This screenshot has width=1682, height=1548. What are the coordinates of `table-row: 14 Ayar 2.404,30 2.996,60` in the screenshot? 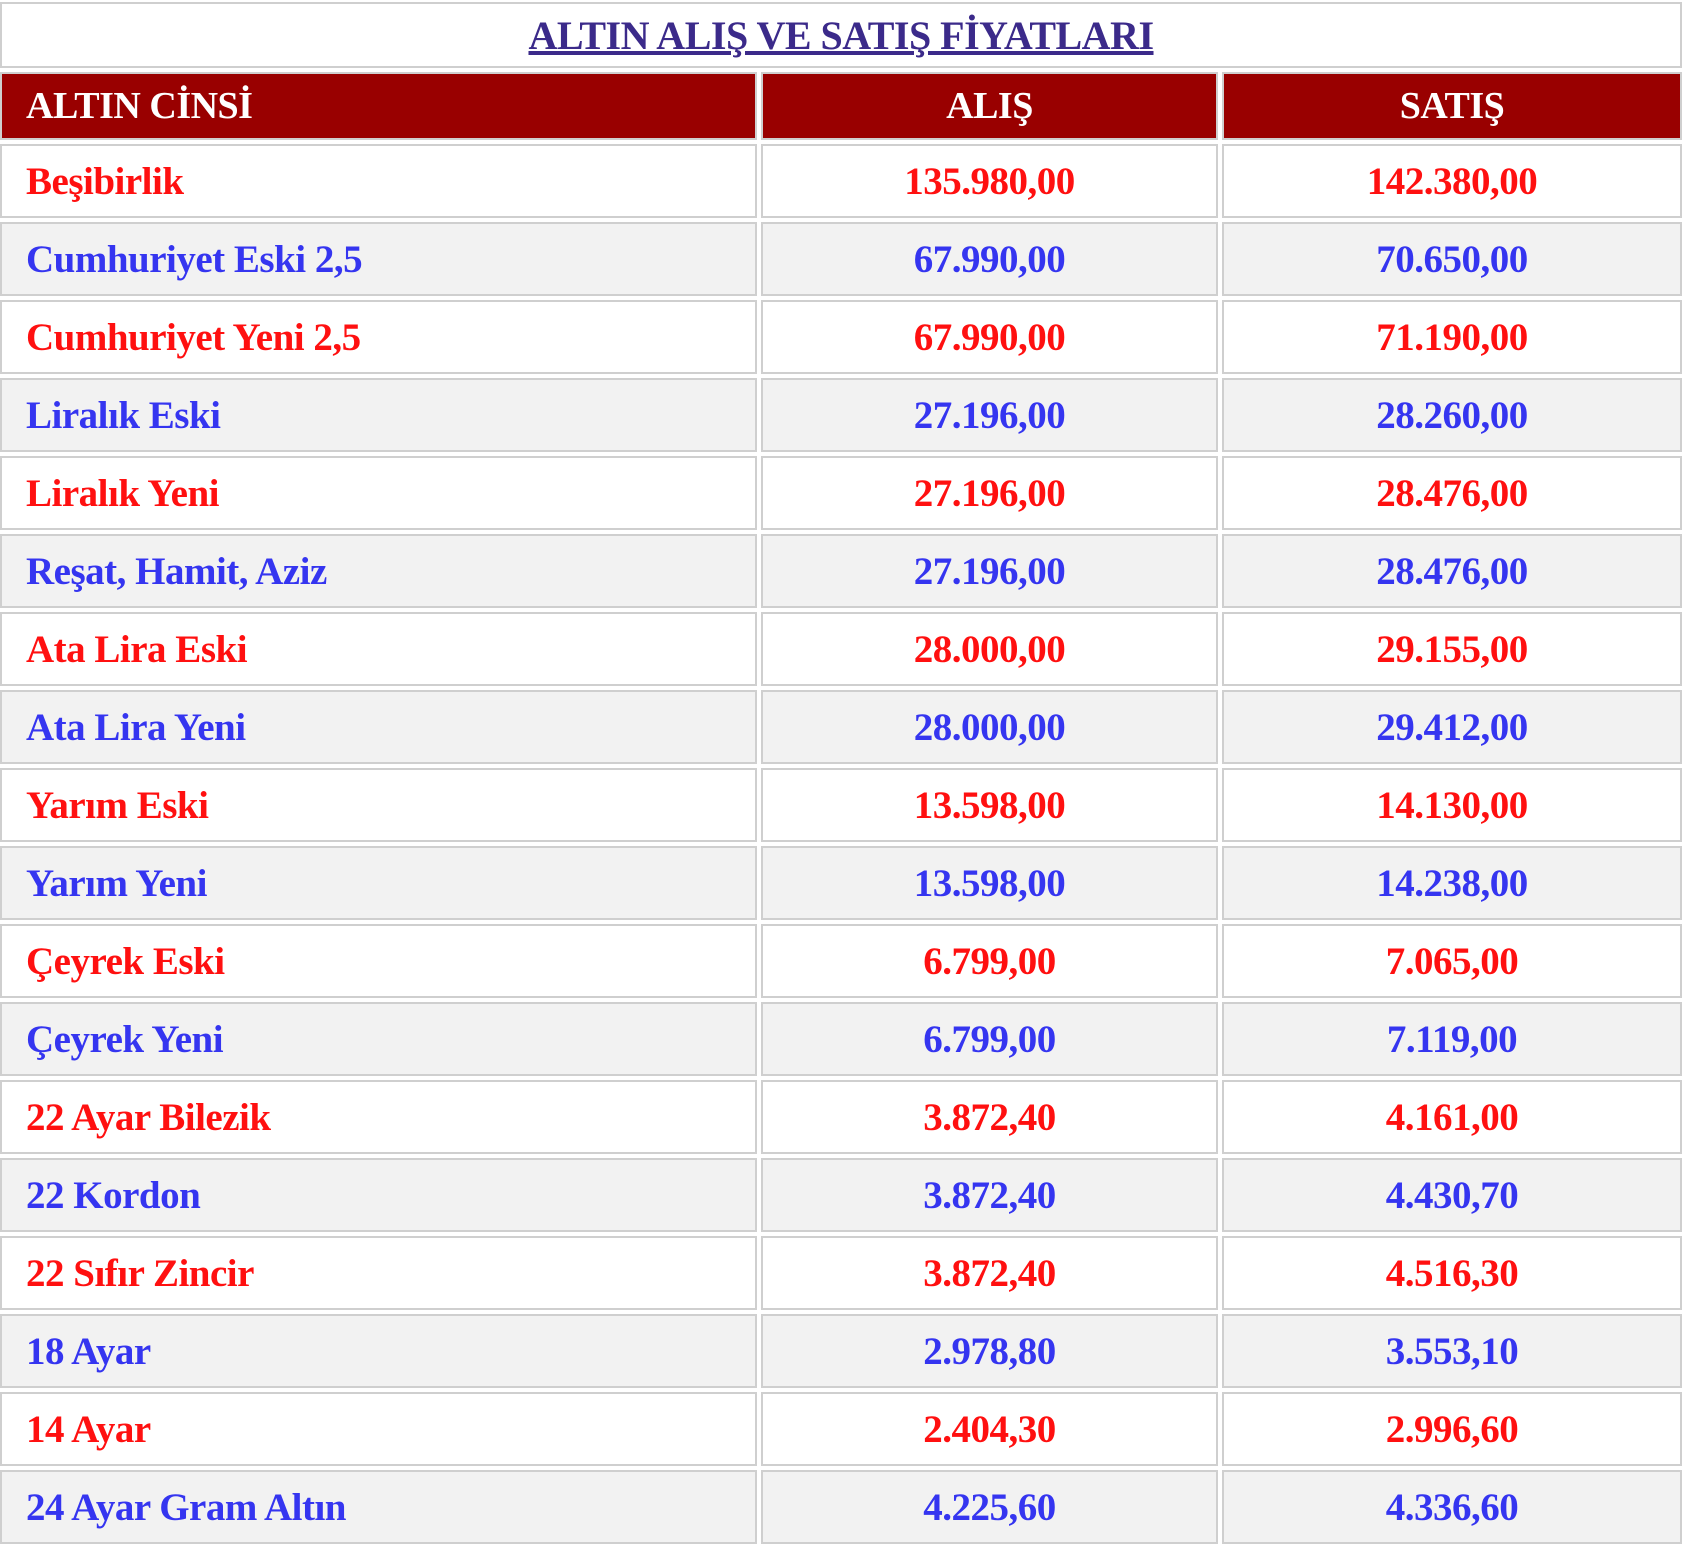 It's located at (841, 1429).